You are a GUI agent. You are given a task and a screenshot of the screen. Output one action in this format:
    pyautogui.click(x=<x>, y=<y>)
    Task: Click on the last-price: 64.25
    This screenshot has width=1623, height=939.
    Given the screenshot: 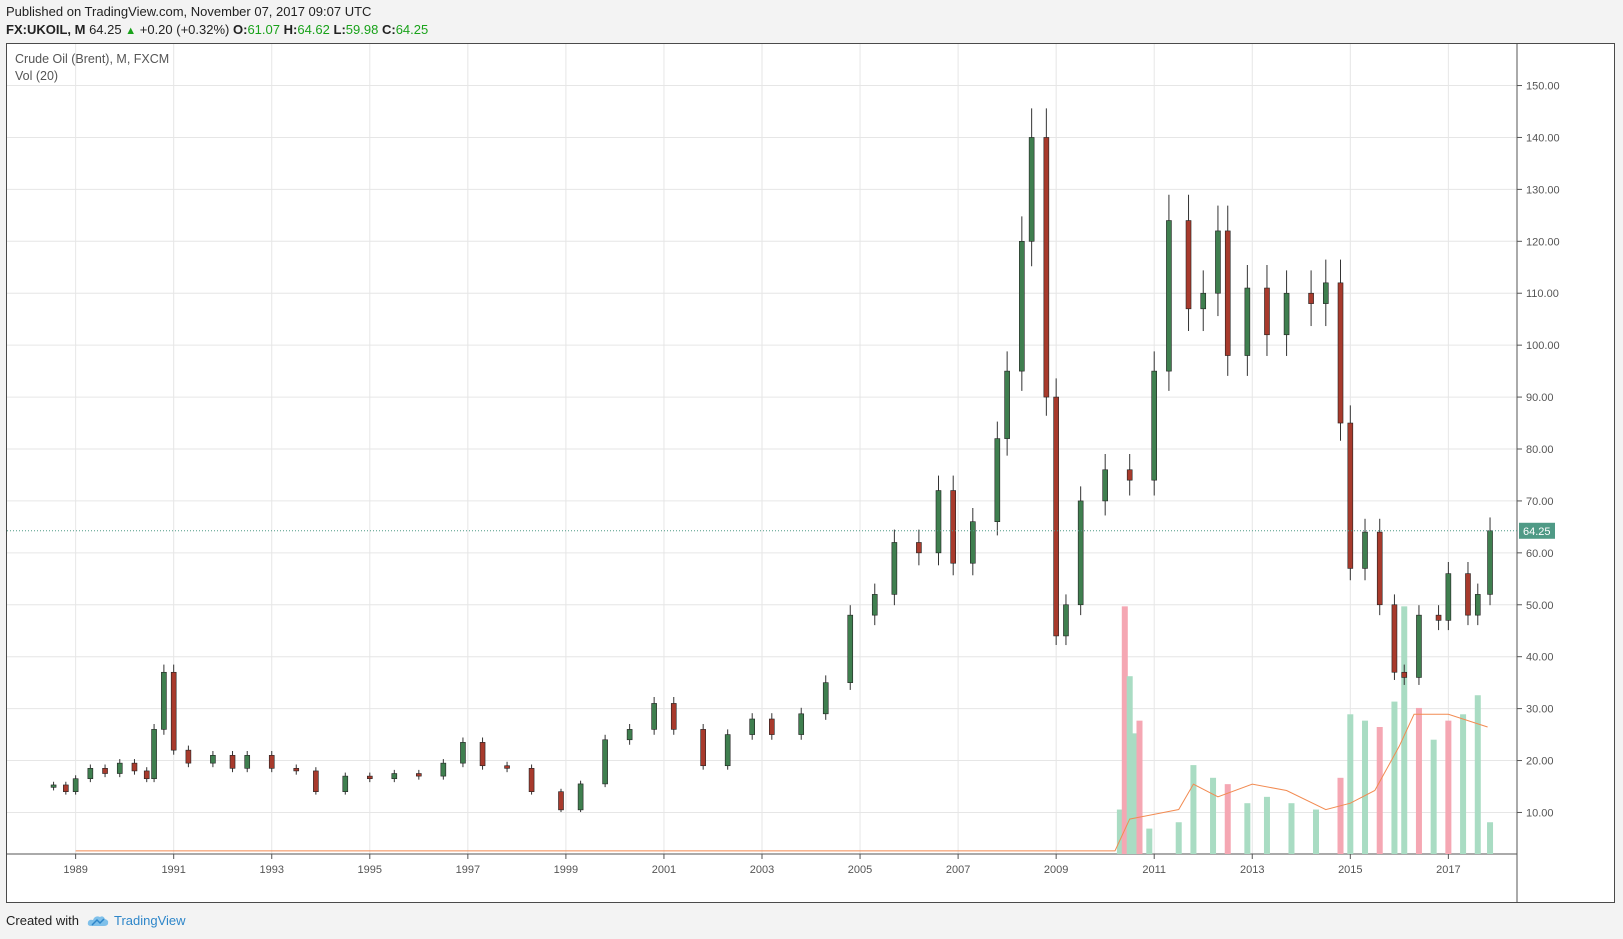 What is the action you would take?
    pyautogui.click(x=105, y=29)
    